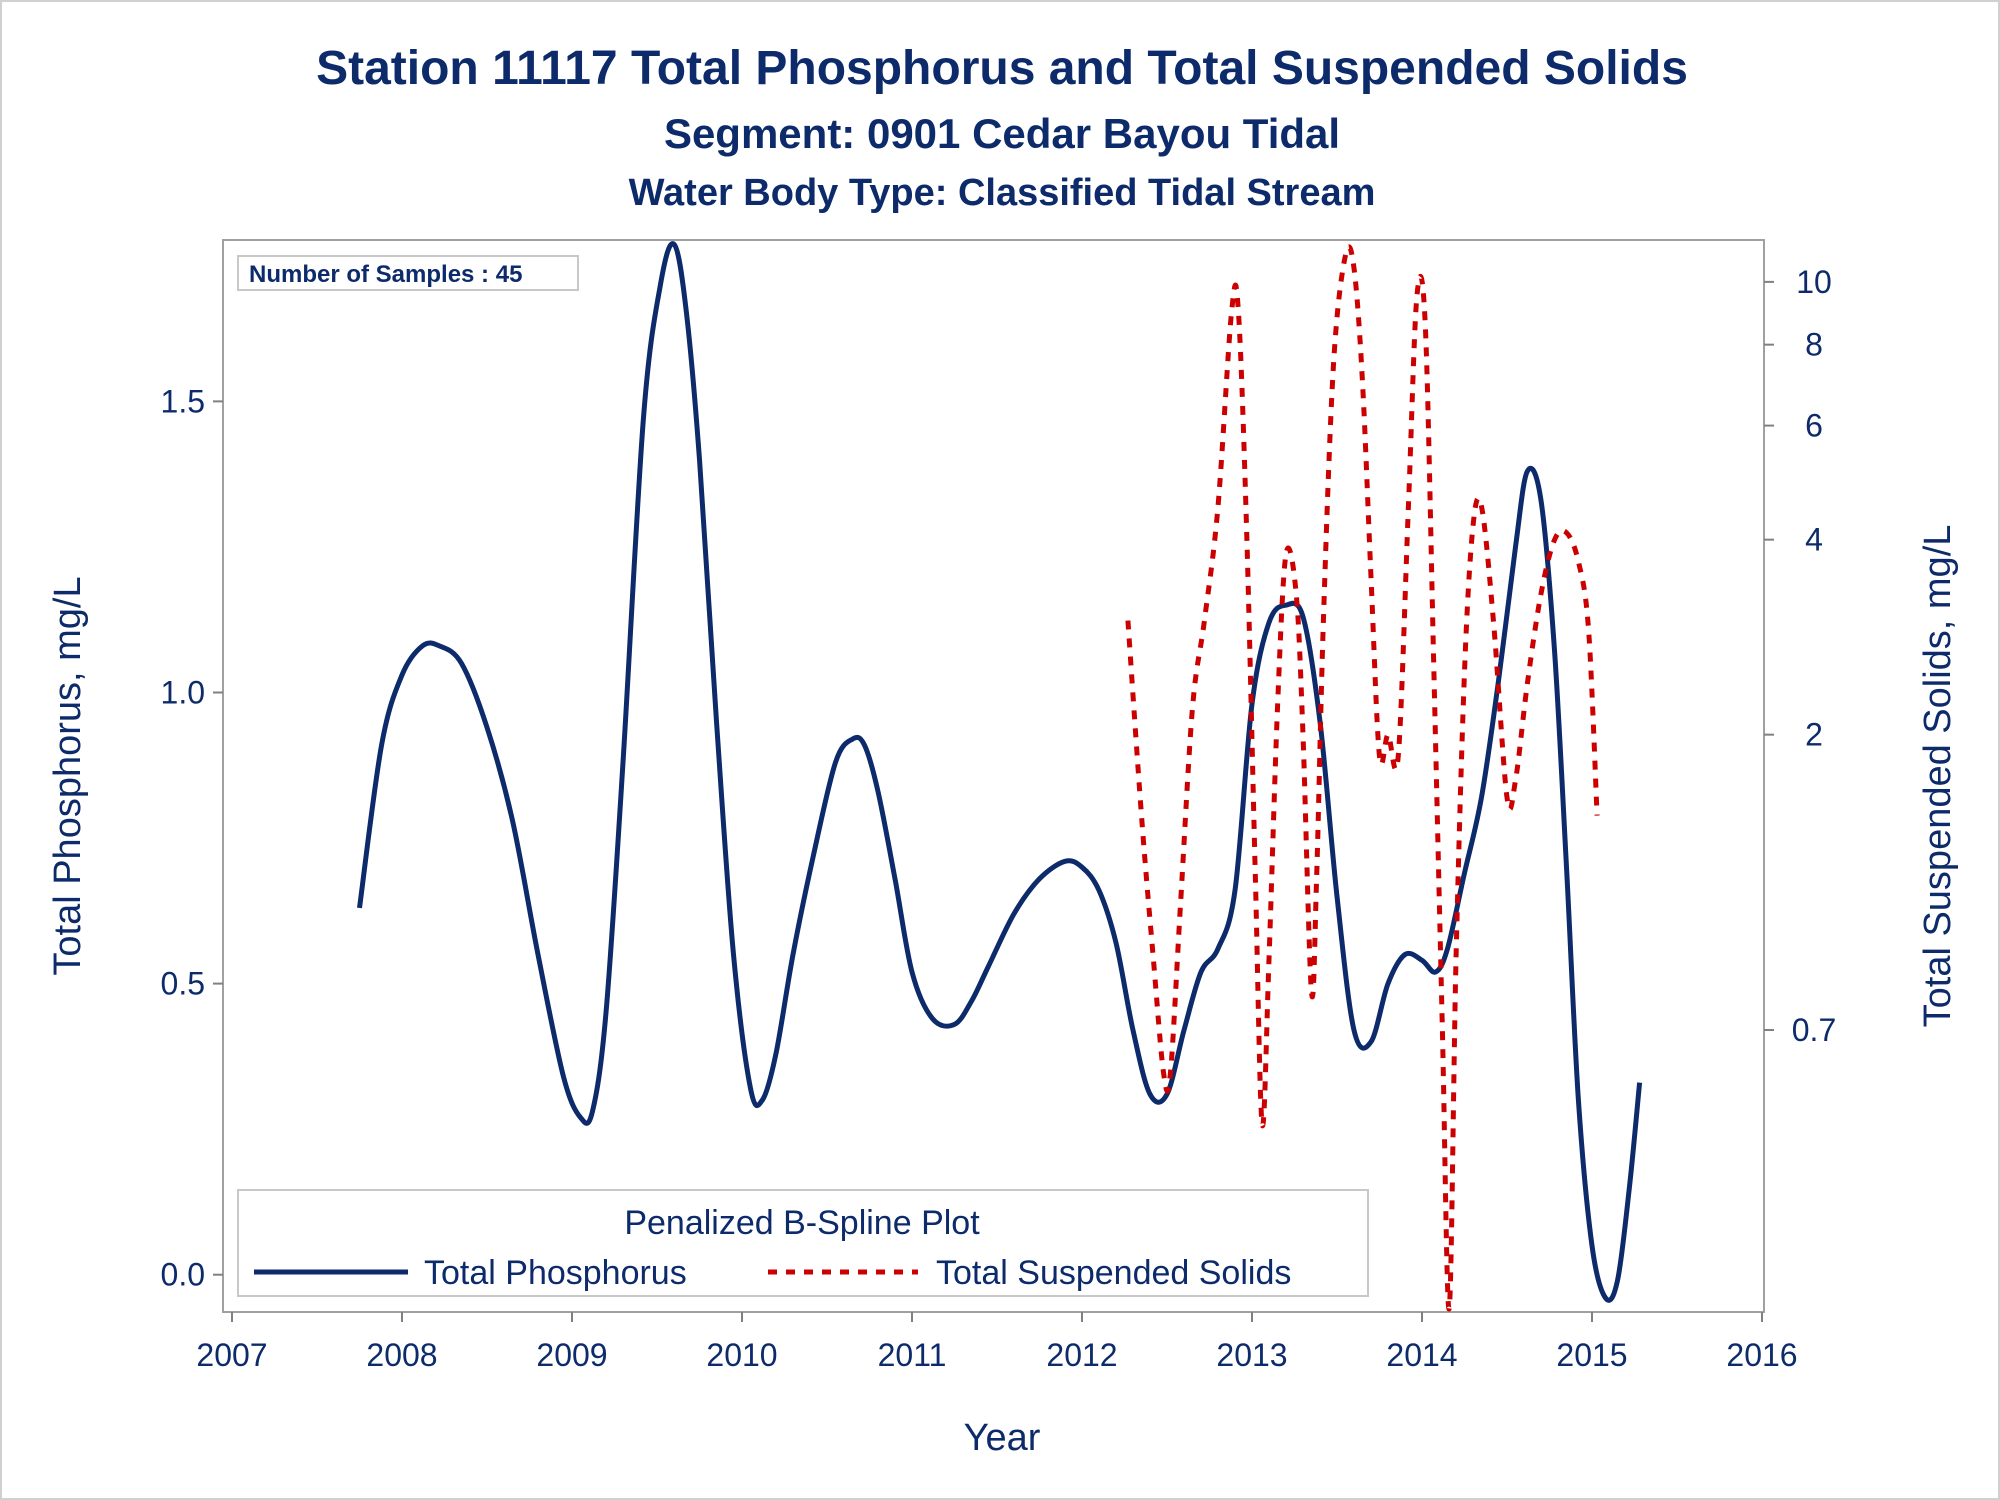 The height and width of the screenshot is (1500, 2000). I want to click on x-axis: 2007 2008 2009 2010 2011 2012 2013 2014 2015 2016, so click(997, 1342).